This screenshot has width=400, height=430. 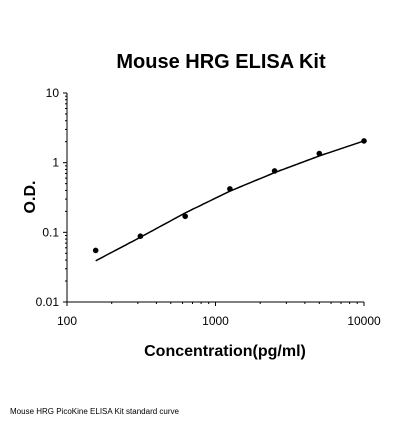 I want to click on chart-title: Mouse HRG ELISA Kit, so click(x=221, y=62).